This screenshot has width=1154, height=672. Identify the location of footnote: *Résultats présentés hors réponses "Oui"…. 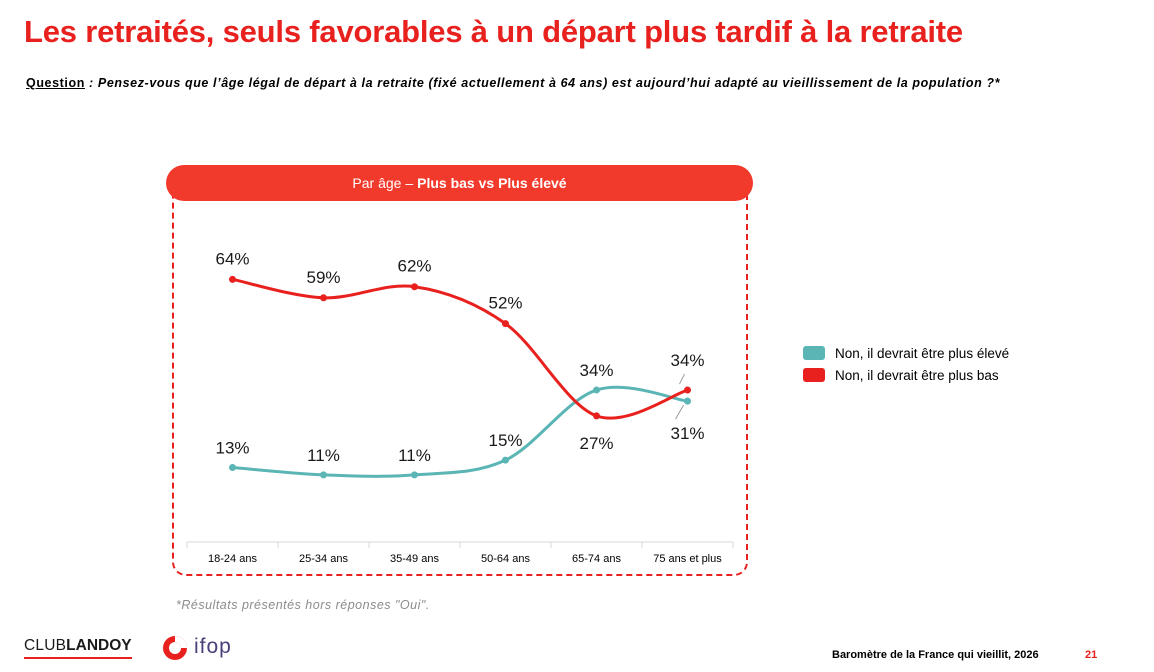
(303, 605).